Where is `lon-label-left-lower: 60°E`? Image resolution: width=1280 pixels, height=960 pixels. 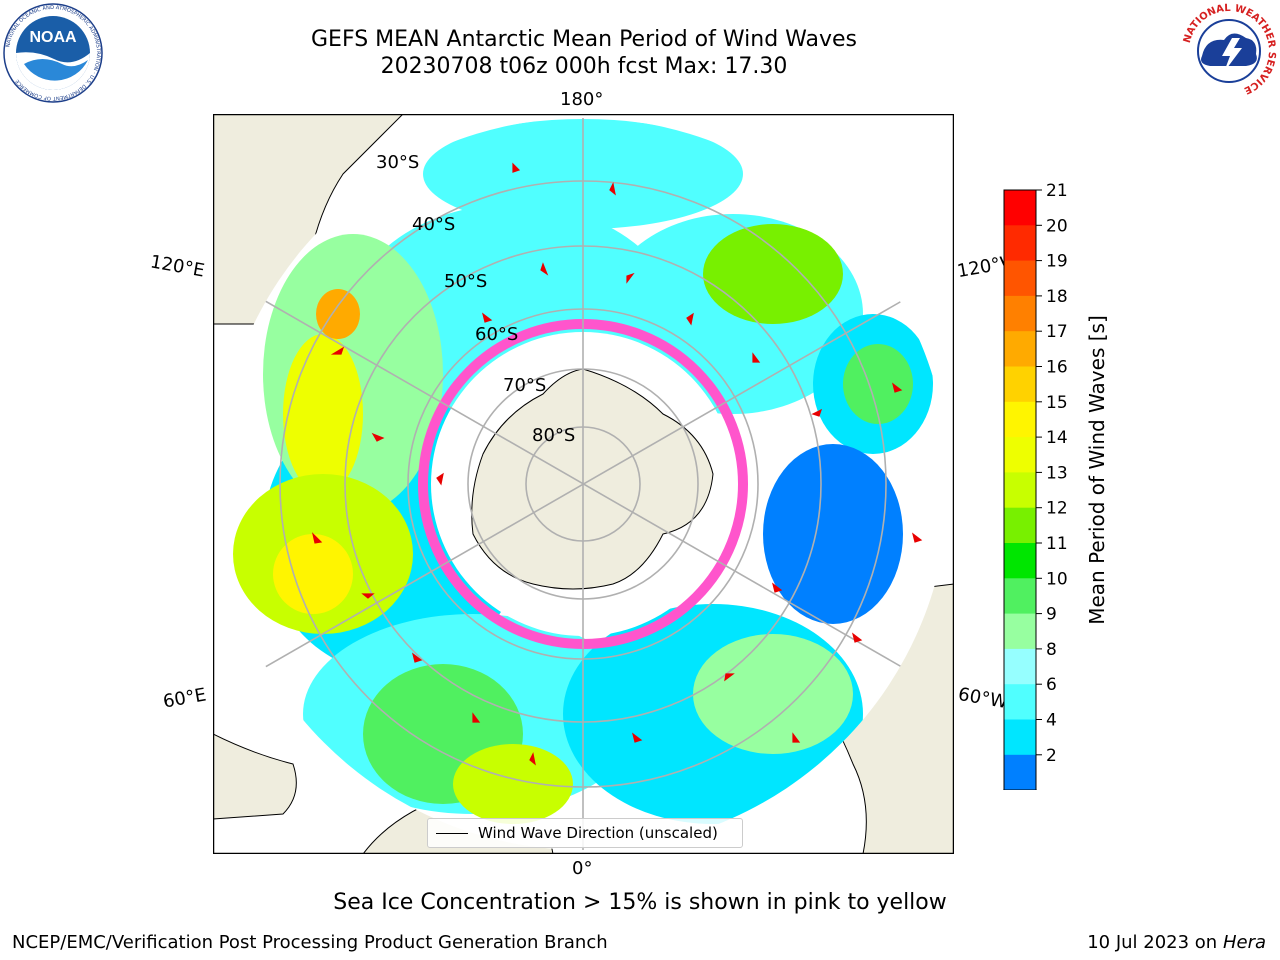 lon-label-left-lower: 60°E is located at coordinates (184, 698).